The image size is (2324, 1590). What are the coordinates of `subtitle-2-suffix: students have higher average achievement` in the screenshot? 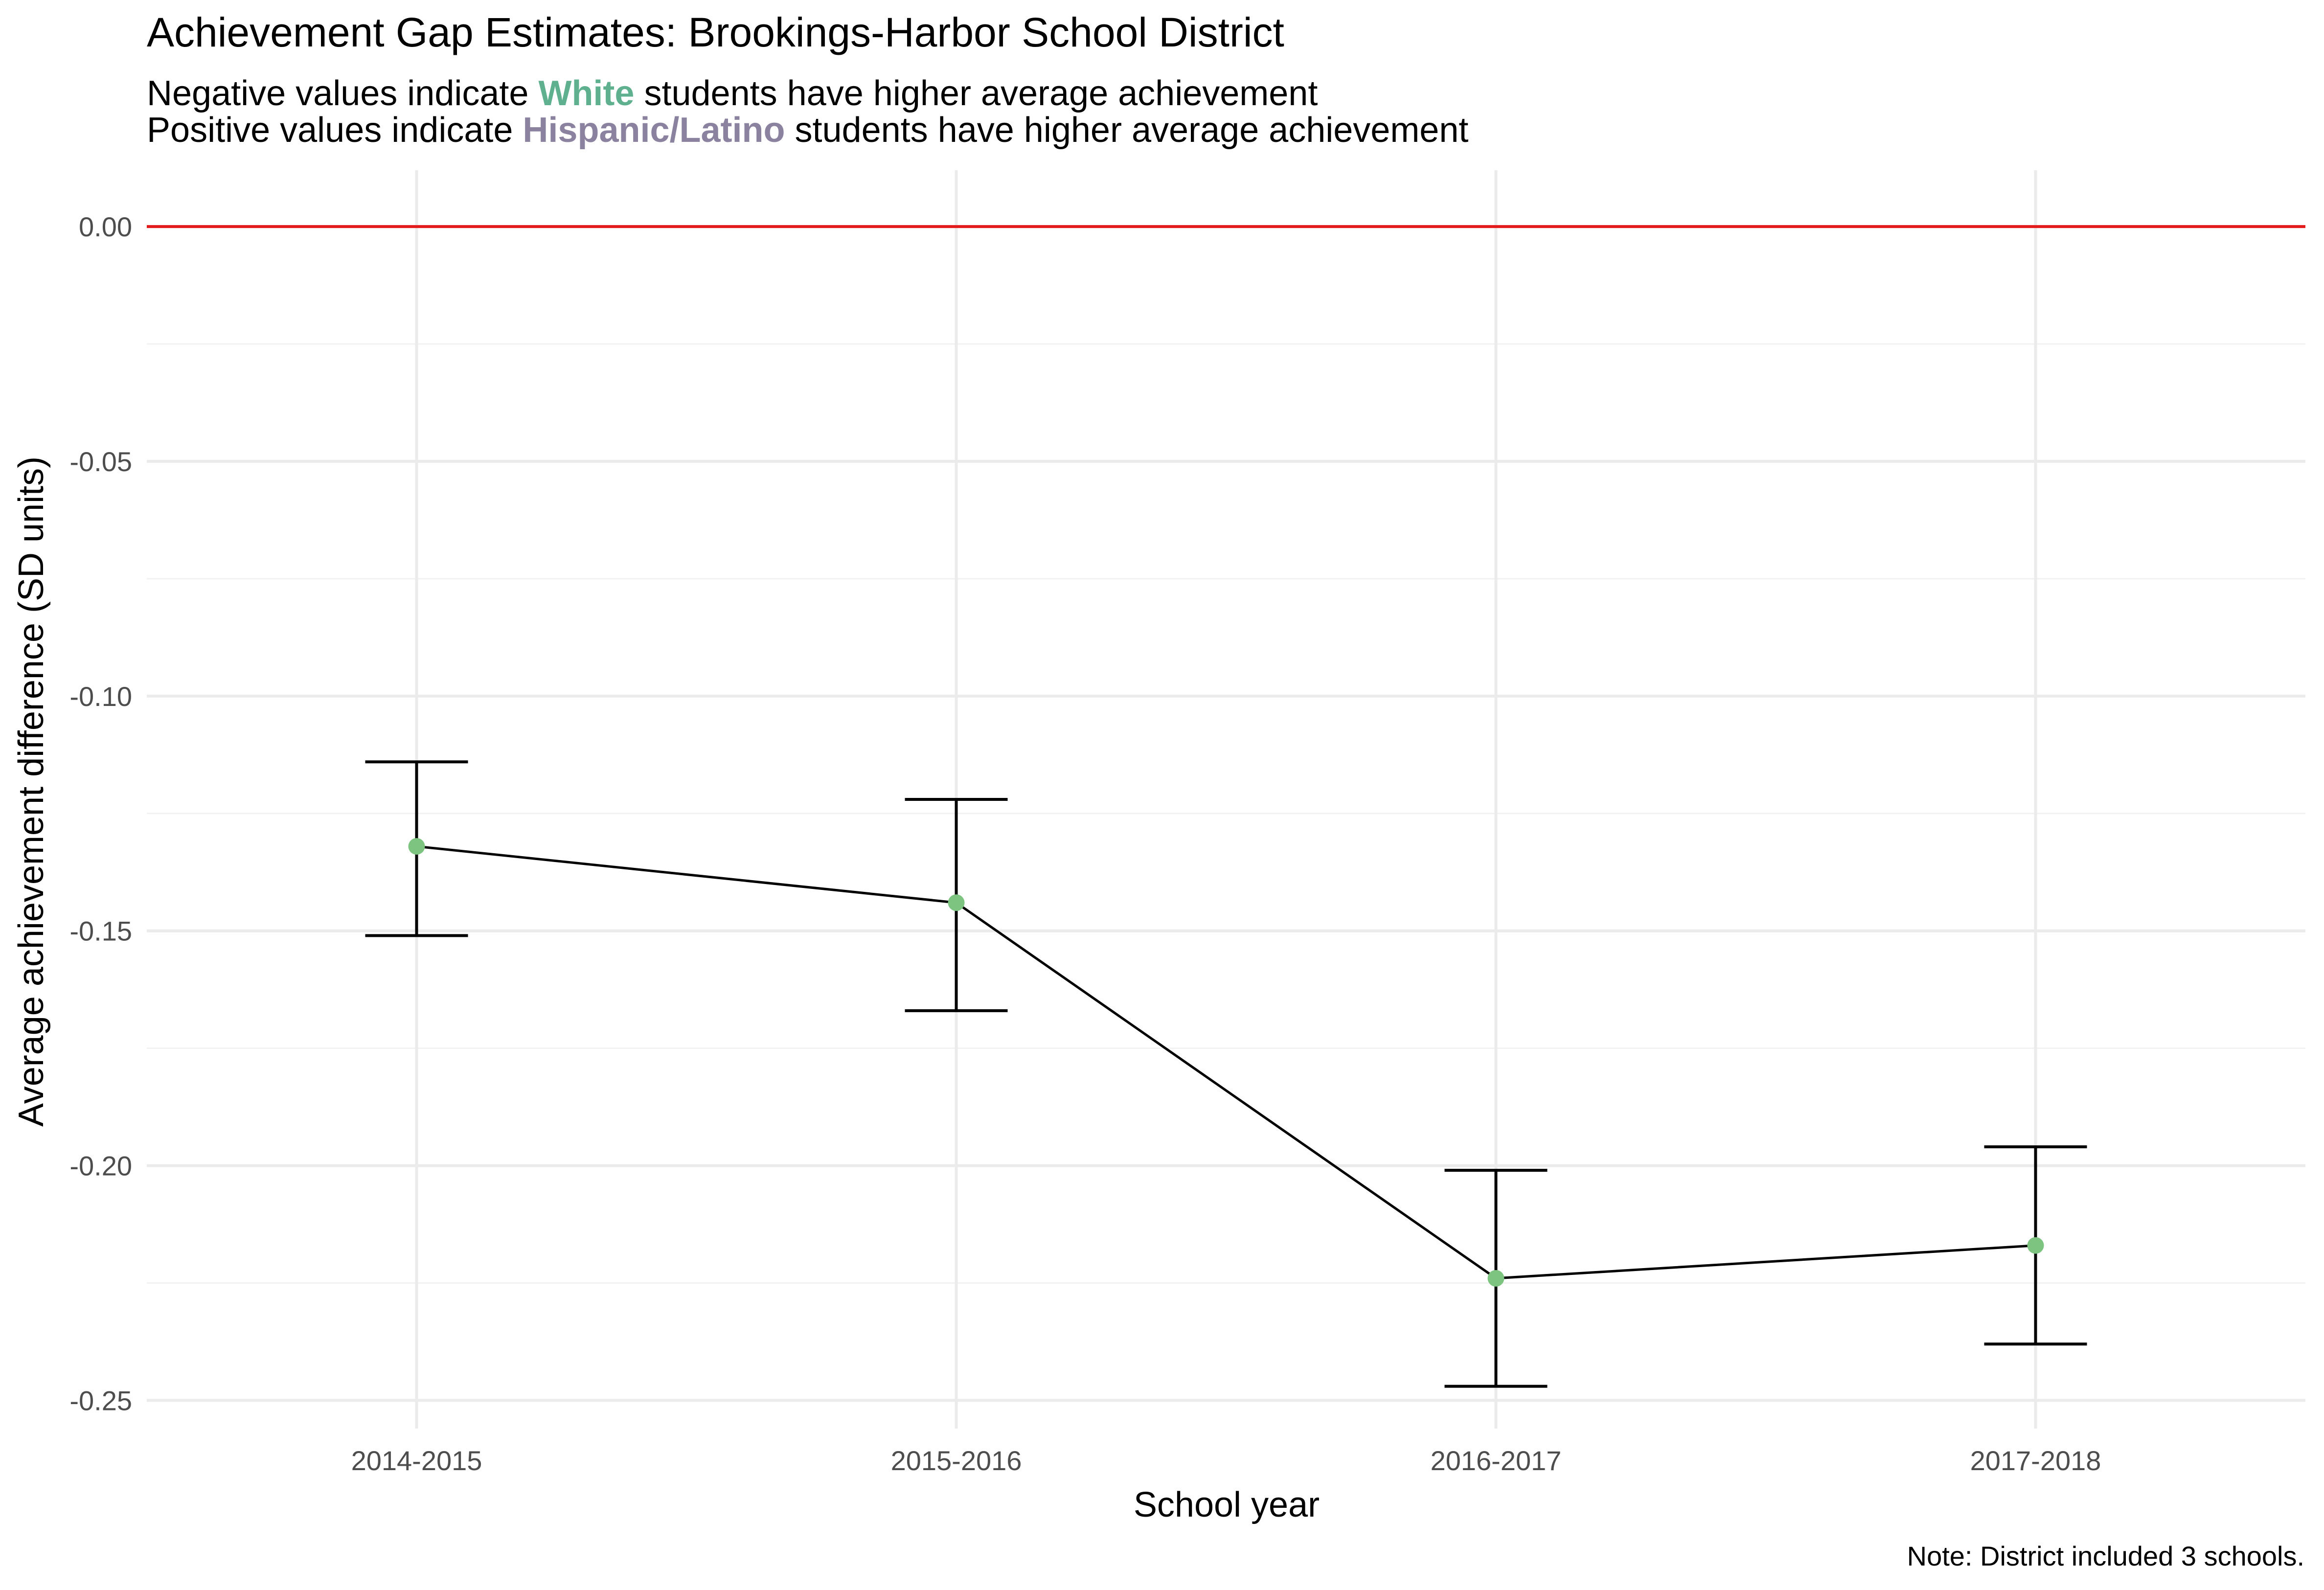 It's located at (1127, 131).